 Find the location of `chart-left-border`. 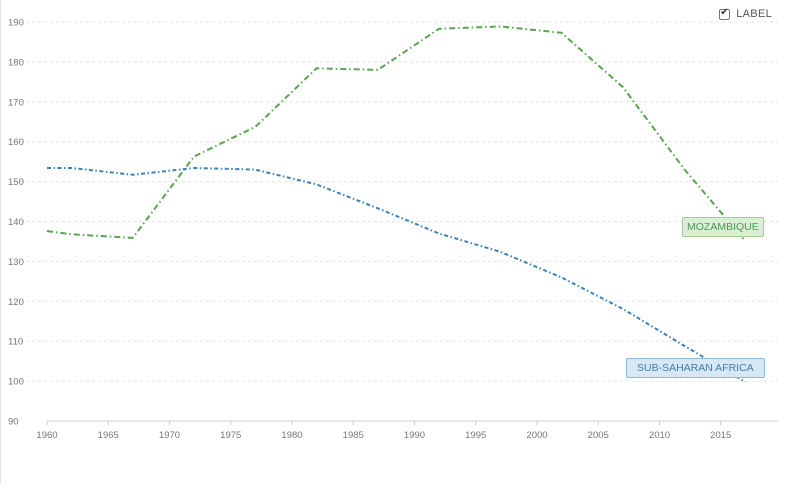

chart-left-border is located at coordinates (0, 242).